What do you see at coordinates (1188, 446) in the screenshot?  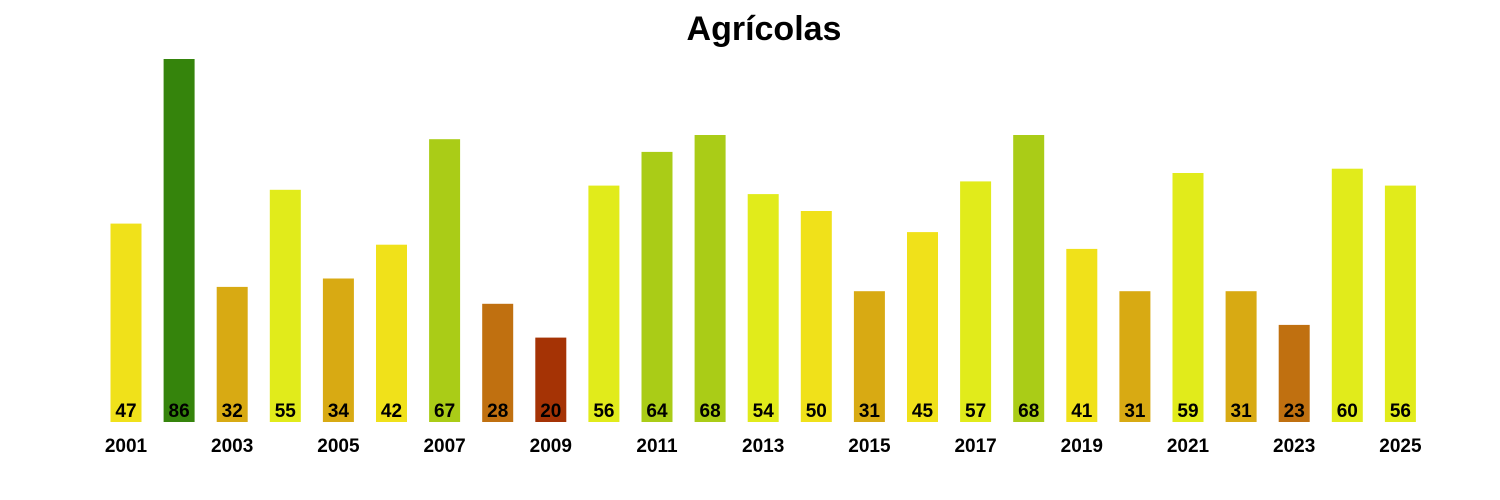 I see `x-tick-label-2021: 2021` at bounding box center [1188, 446].